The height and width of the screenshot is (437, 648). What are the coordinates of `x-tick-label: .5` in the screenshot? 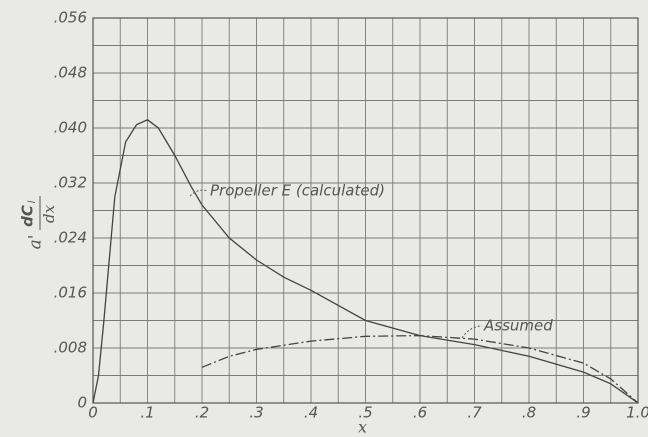 It's located at (365, 413).